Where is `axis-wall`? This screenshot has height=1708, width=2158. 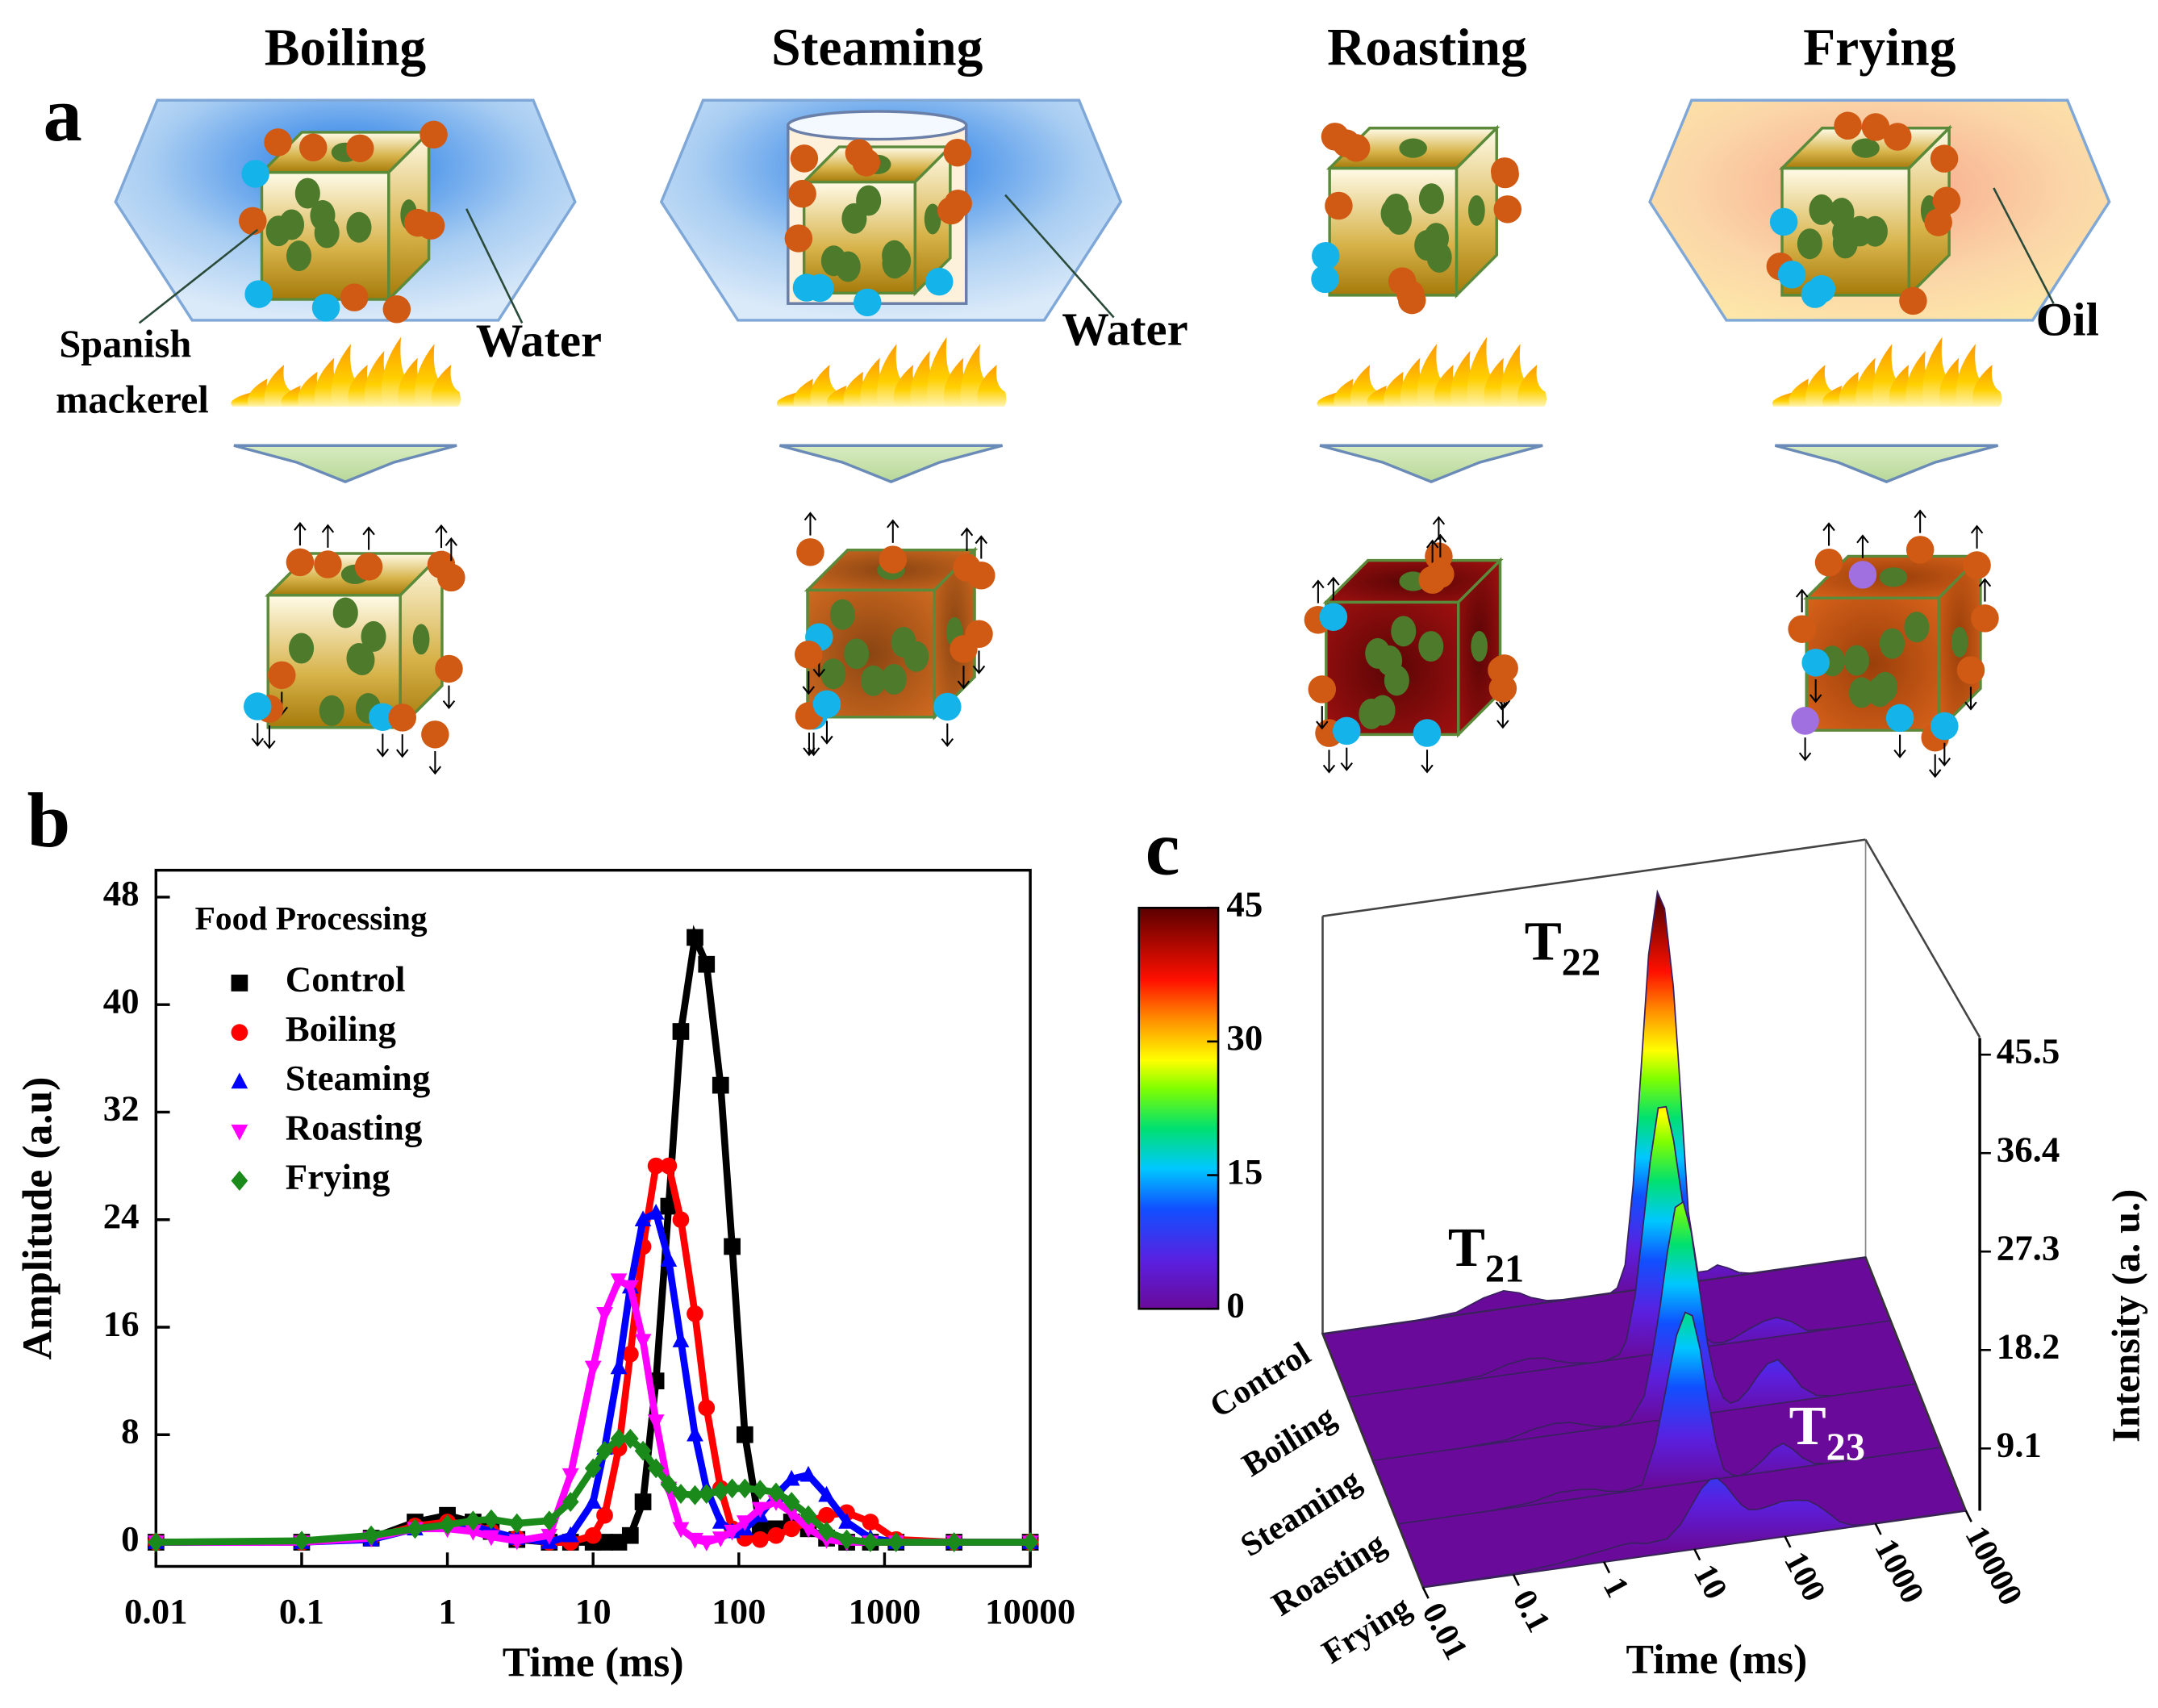 axis-wall is located at coordinates (1594, 878).